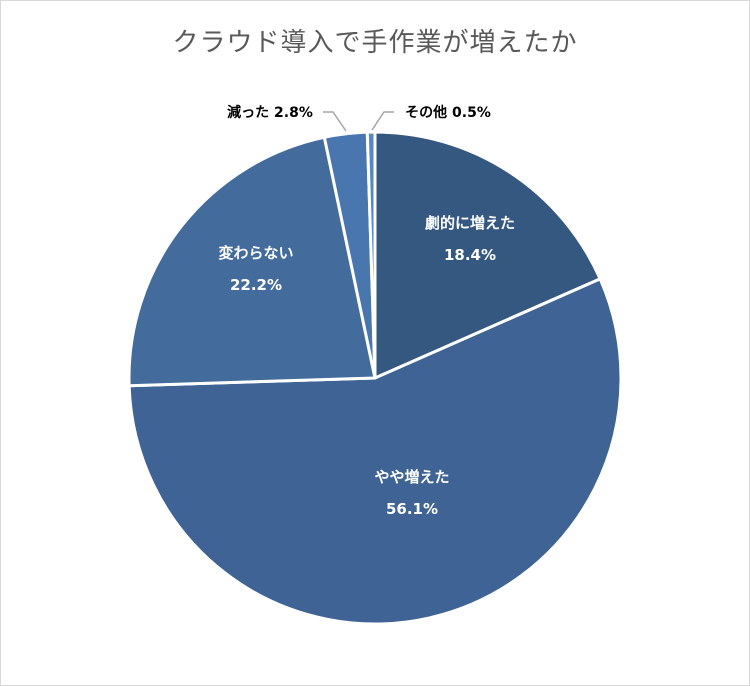 The height and width of the screenshot is (686, 750). Describe the element at coordinates (470, 255) in the screenshot. I see `slice-value-1: 18.4%` at that location.